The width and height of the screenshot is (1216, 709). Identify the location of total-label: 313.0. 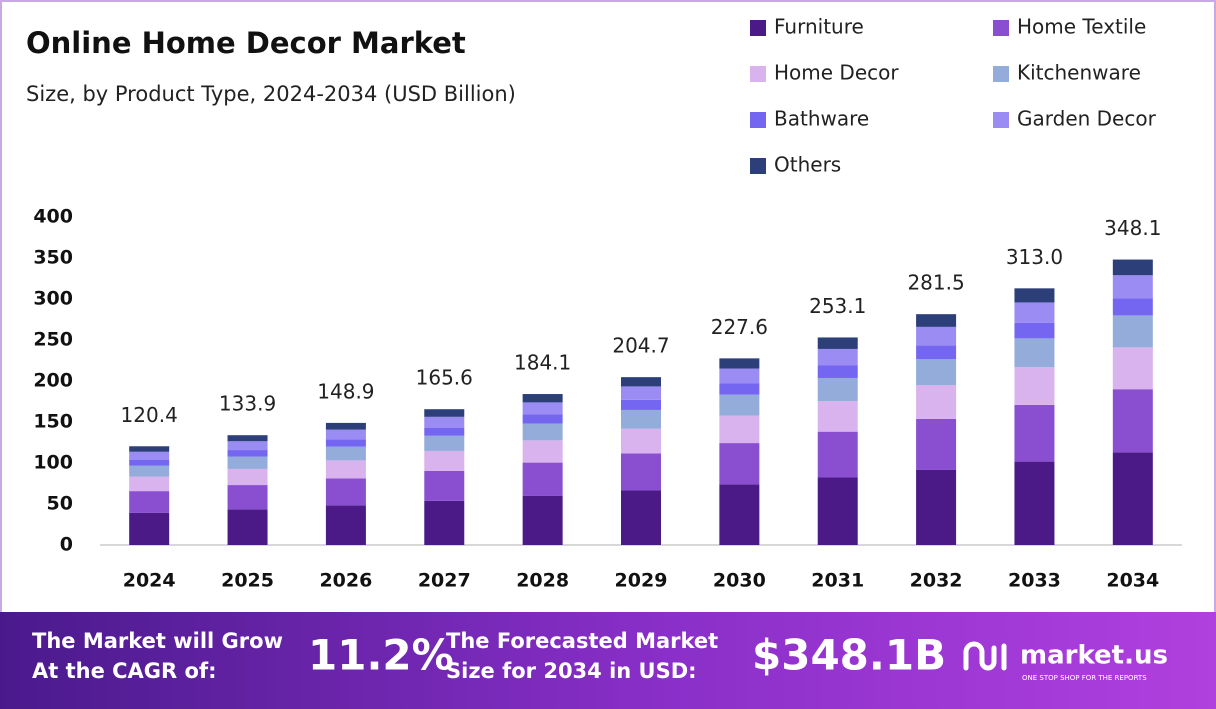
(1034, 257).